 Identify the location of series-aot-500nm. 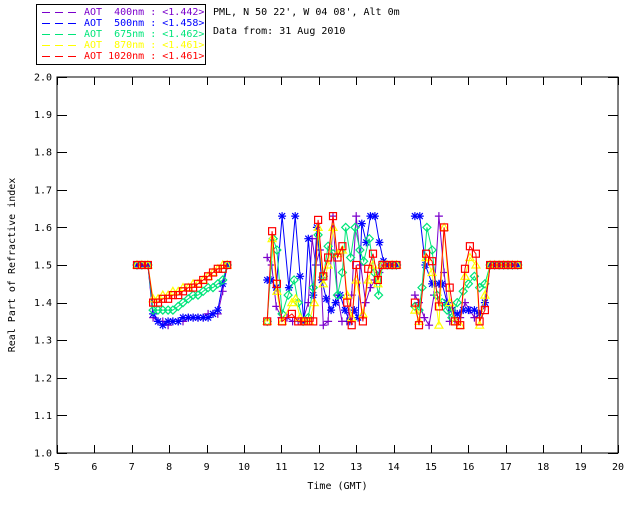
(327, 271).